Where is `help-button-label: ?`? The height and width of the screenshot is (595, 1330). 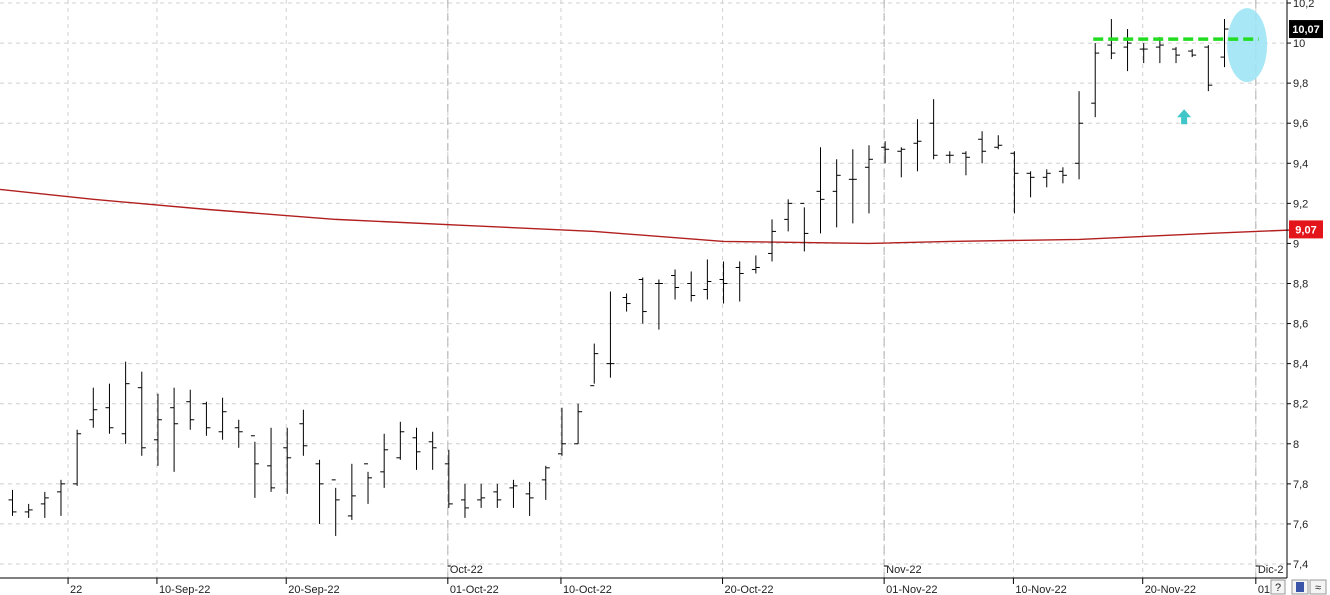 help-button-label: ? is located at coordinates (1278, 588).